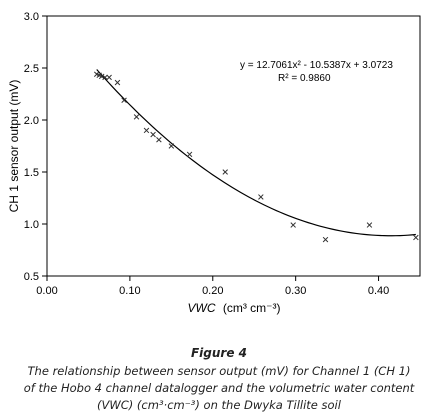  Describe the element at coordinates (35, 147) in the screenshot. I see `y-axis-ticks: 0.5 1.0 1.5 2.0 2.5 3.0` at that location.